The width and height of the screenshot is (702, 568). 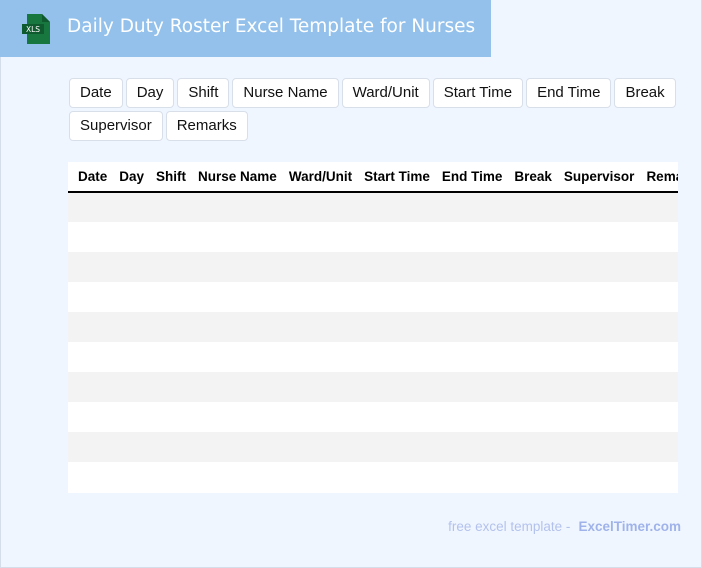 I want to click on chip-date: Date, so click(x=96, y=93).